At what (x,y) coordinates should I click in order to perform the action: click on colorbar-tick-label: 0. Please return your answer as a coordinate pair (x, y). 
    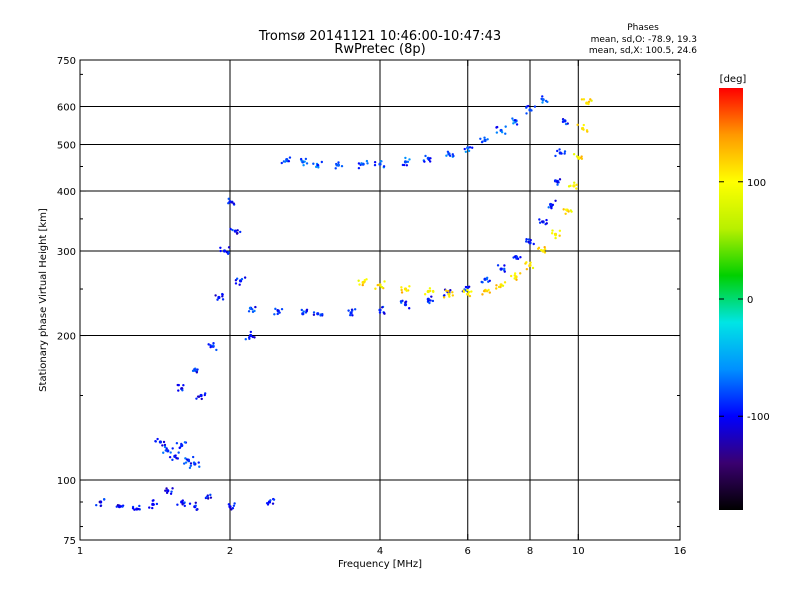
    Looking at the image, I should click on (750, 300).